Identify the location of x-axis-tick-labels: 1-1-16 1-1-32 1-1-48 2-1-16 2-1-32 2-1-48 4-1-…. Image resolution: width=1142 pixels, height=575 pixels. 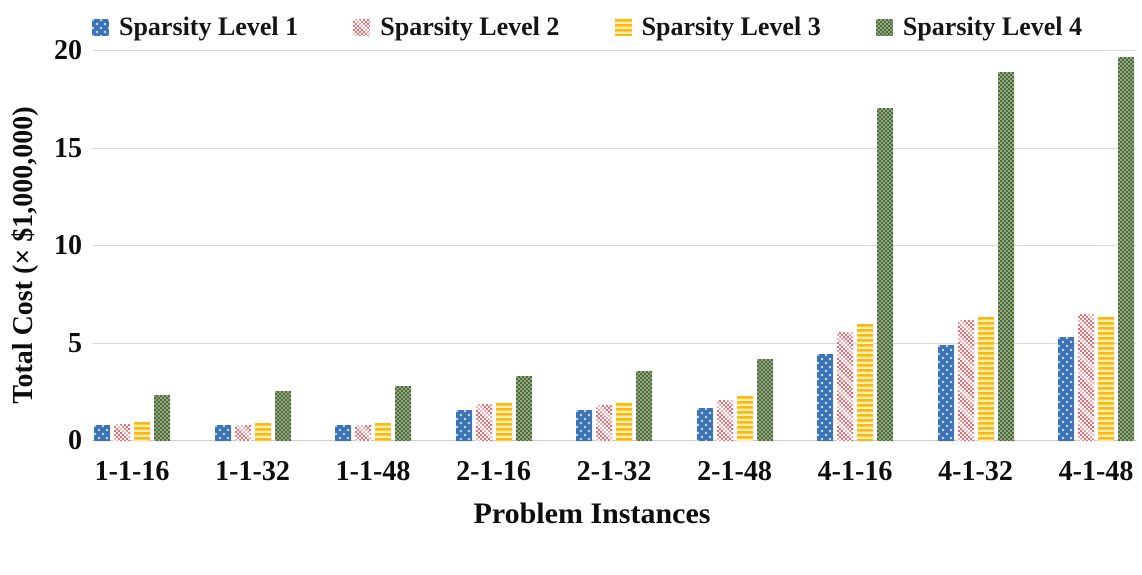
(614, 472).